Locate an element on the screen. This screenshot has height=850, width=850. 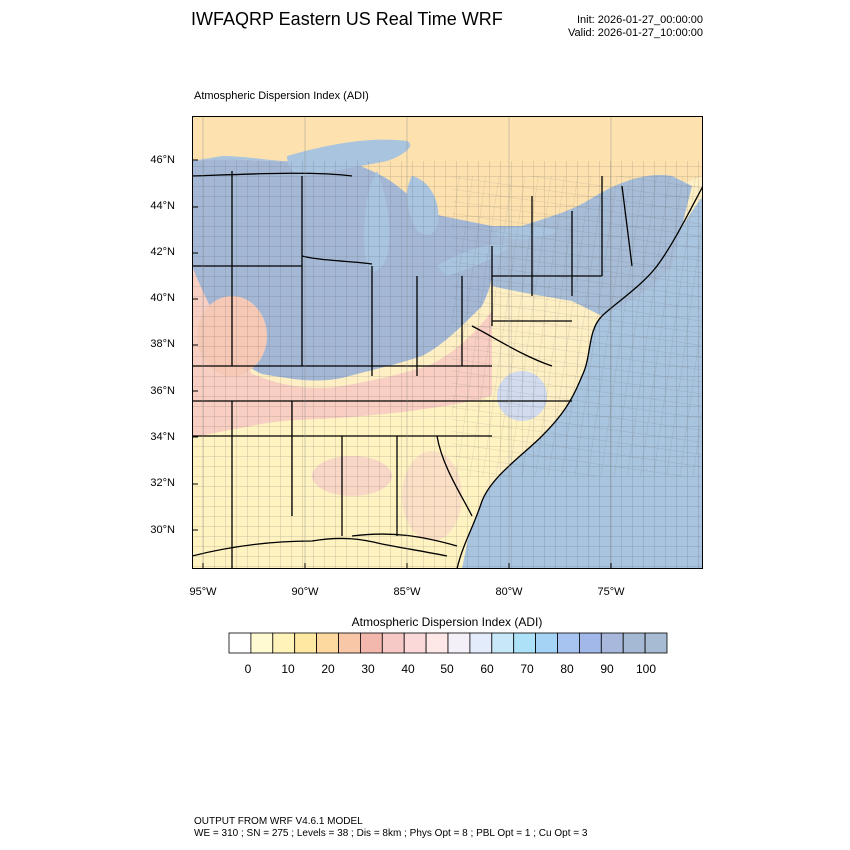
page-title: IWFAQRP Eastern US Real Time WRF is located at coordinates (347, 19).